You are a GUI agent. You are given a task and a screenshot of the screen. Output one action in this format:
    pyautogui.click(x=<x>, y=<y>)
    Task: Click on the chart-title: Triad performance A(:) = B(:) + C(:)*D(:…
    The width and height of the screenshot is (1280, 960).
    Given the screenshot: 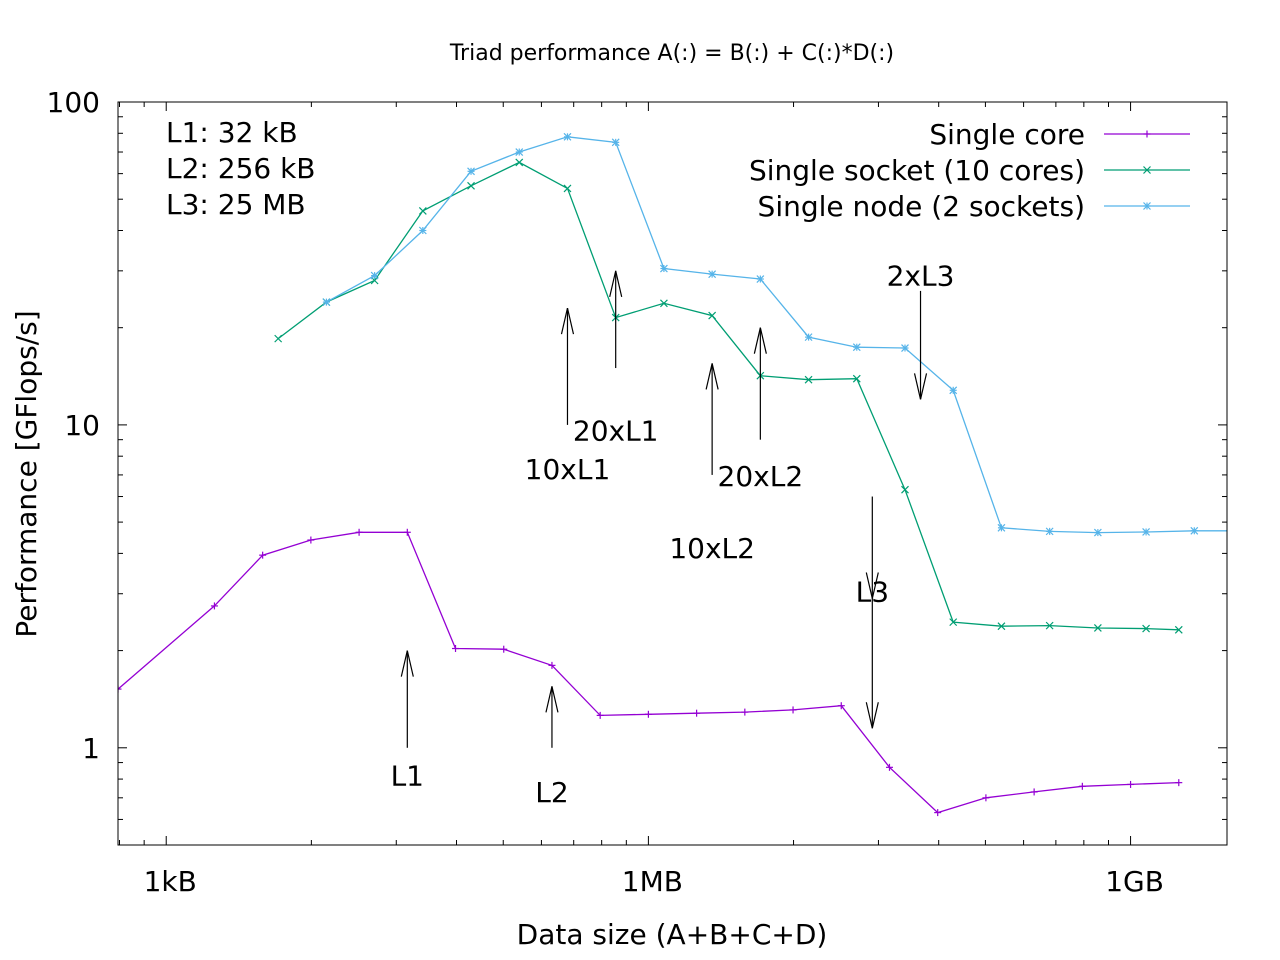 What is the action you would take?
    pyautogui.click(x=671, y=53)
    